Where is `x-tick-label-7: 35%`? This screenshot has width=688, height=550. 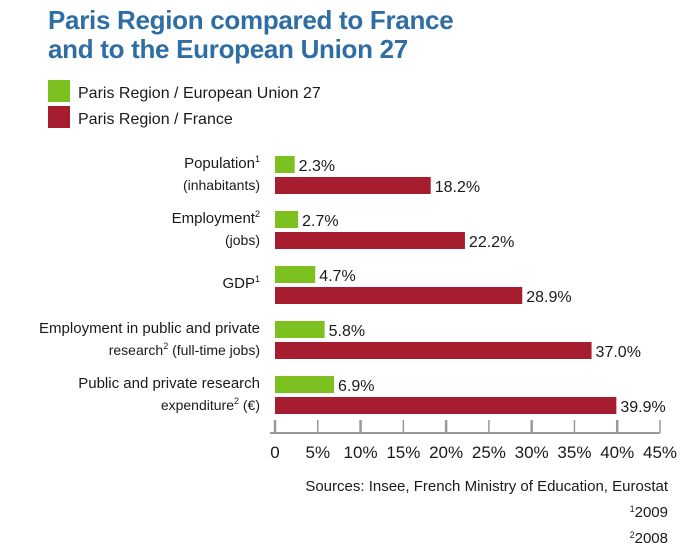
x-tick-label-7: 35% is located at coordinates (574, 452).